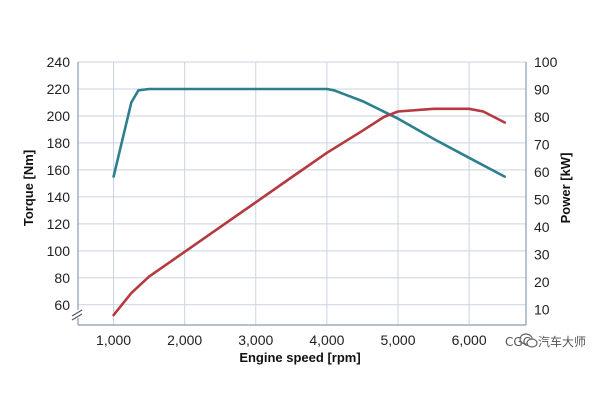  What do you see at coordinates (562, 341) in the screenshot?
I see `watermark-text: 汽车大师` at bounding box center [562, 341].